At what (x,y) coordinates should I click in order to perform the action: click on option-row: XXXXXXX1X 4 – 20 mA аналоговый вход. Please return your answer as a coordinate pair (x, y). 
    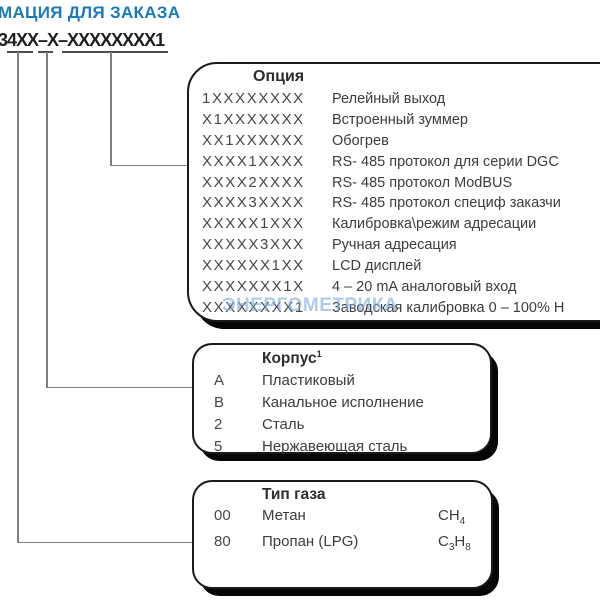
    Looking at the image, I should click on (383, 287).